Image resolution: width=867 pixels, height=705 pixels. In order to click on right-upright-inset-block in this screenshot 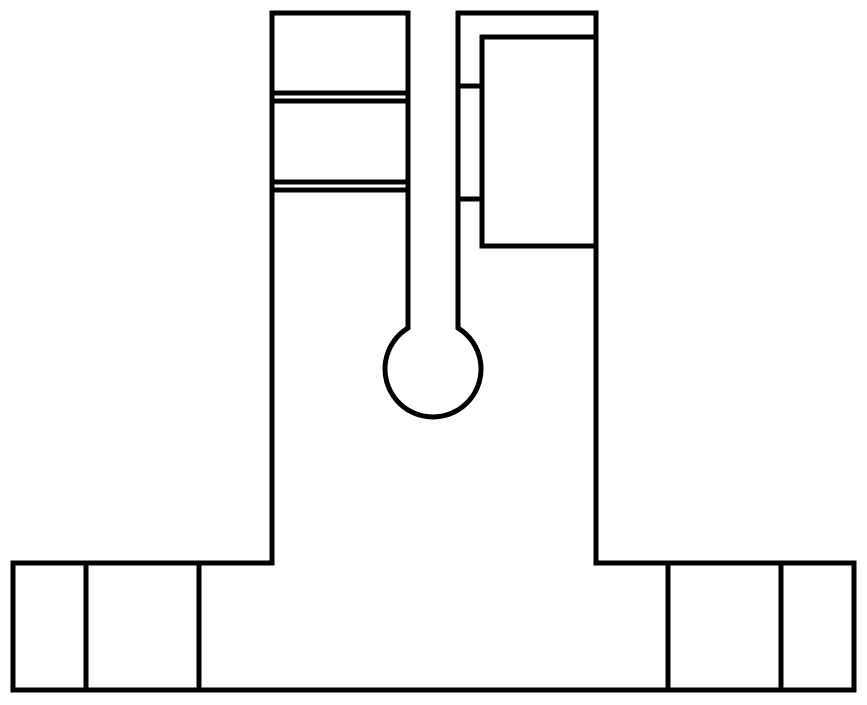, I will do `click(539, 141)`.